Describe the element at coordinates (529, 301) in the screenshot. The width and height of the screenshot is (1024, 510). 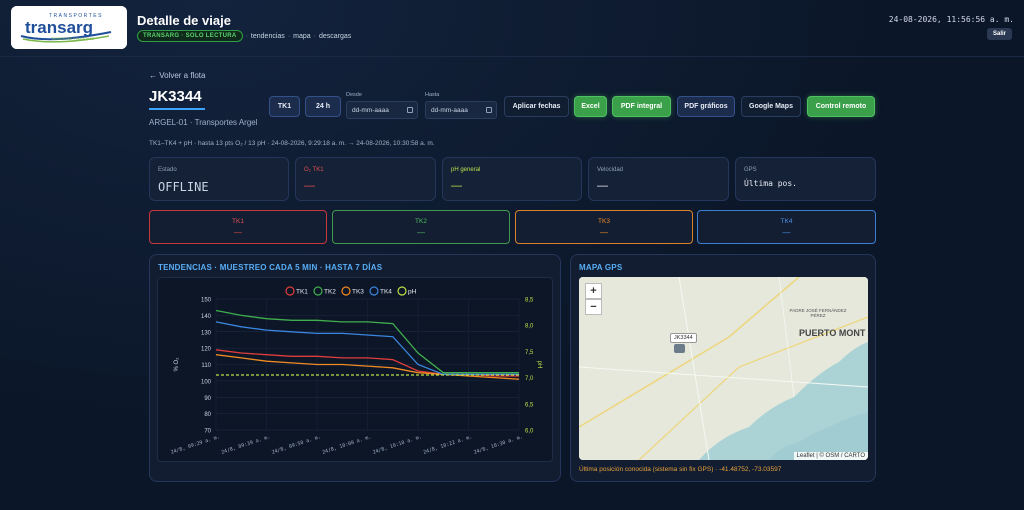
I see `y2-tick-label: 8,5` at that location.